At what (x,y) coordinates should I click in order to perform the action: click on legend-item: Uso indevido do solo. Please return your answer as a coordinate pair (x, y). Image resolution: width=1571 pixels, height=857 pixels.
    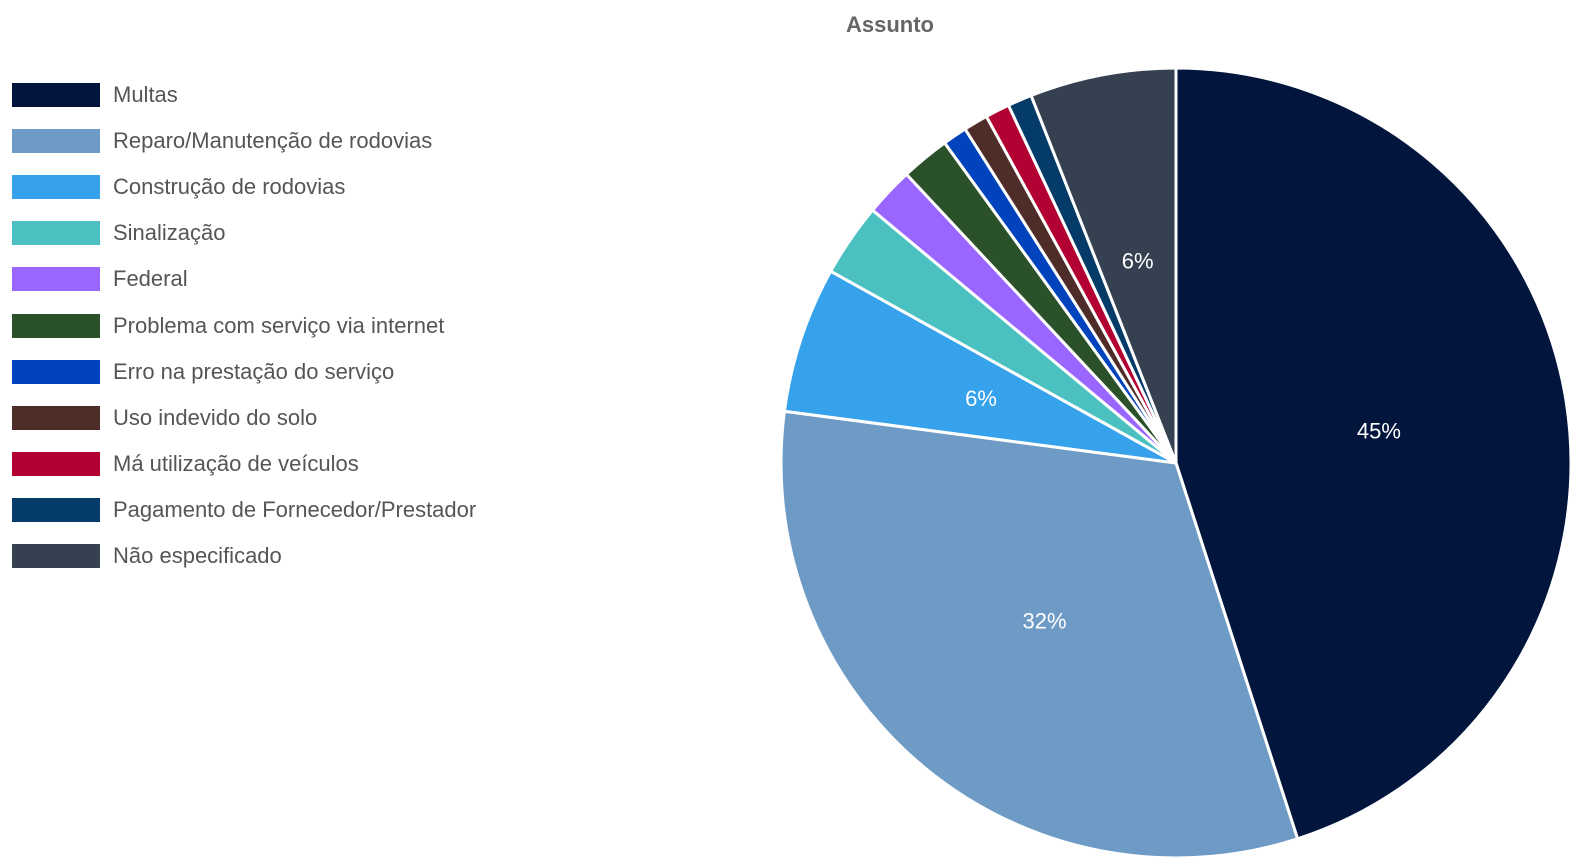
    Looking at the image, I should click on (312, 418).